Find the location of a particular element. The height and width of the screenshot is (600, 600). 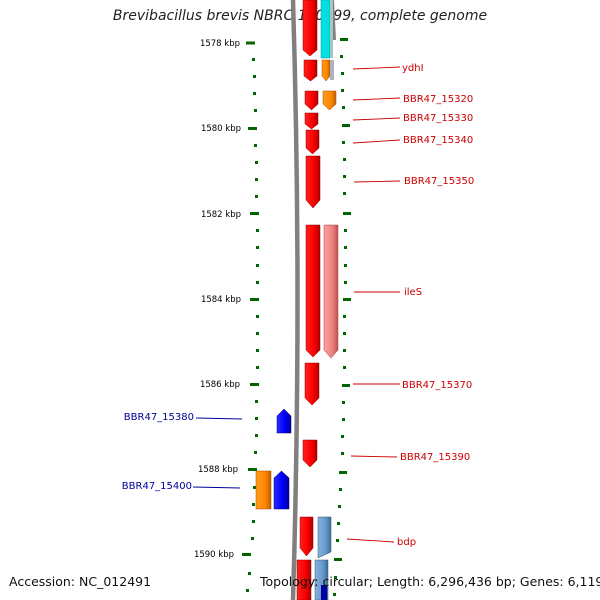

misc-feature-dark is located at coordinates (324, 592).